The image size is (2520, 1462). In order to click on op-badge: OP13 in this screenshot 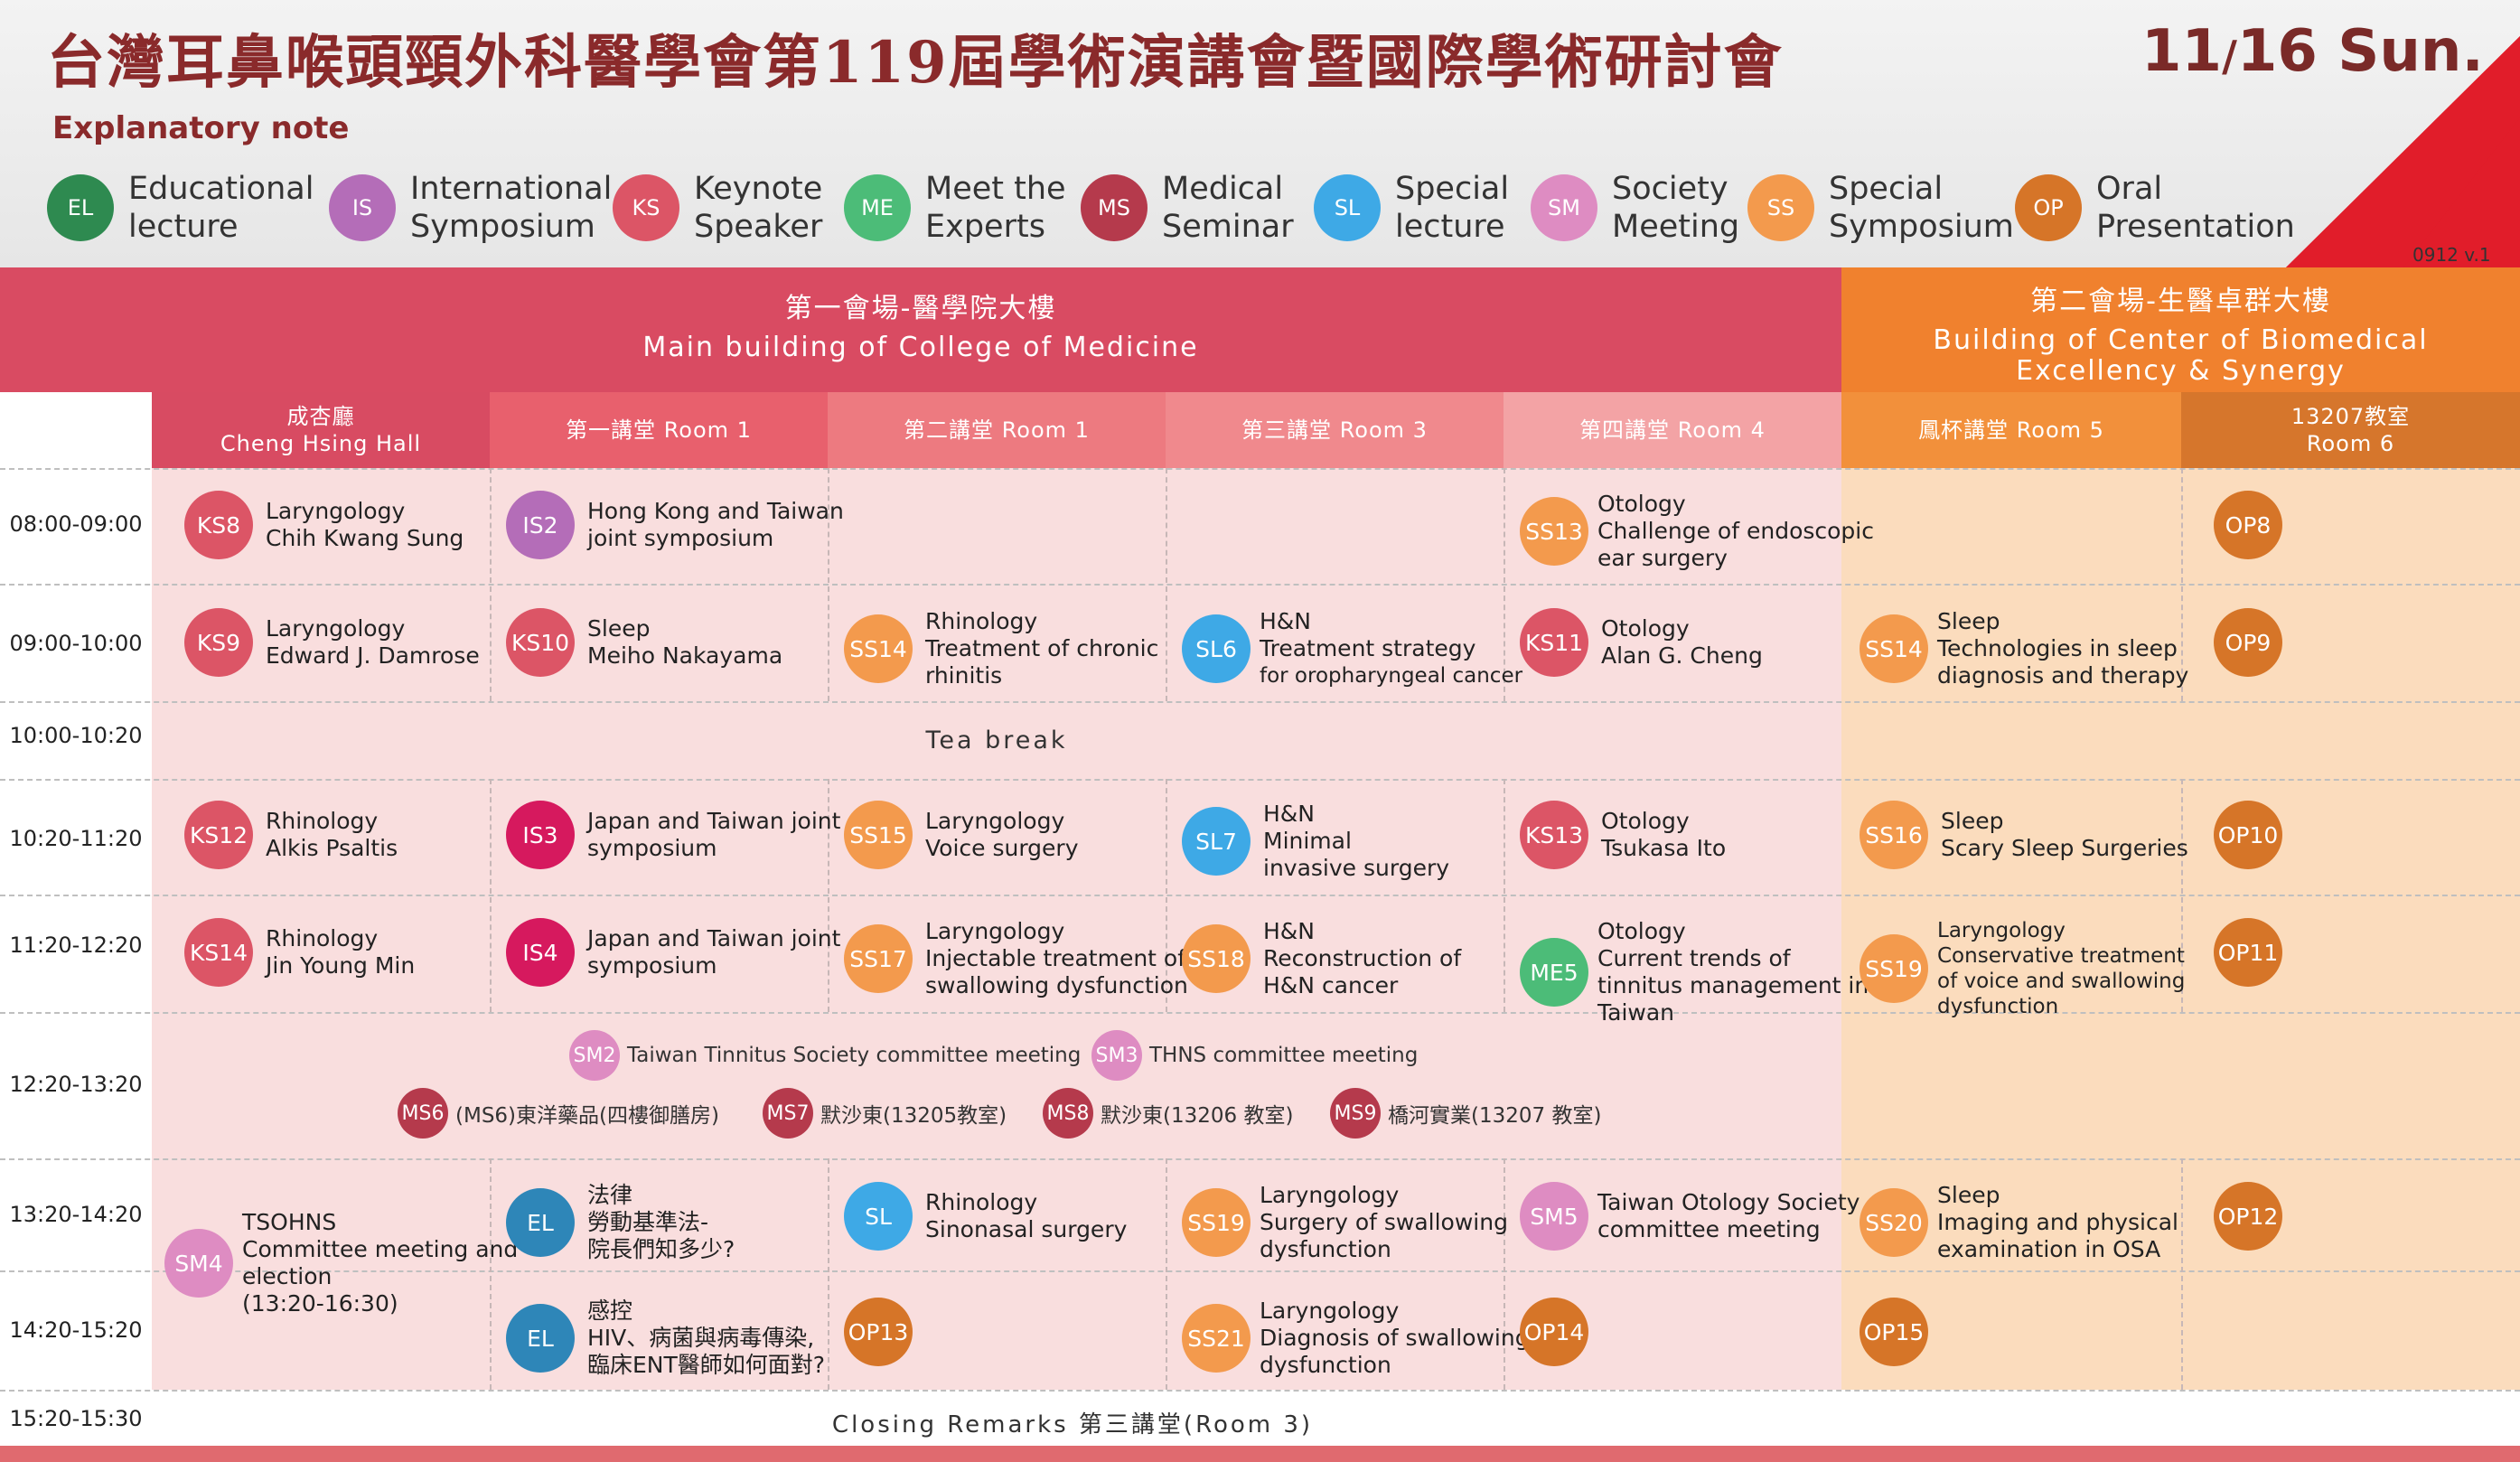, I will do `click(879, 1332)`.